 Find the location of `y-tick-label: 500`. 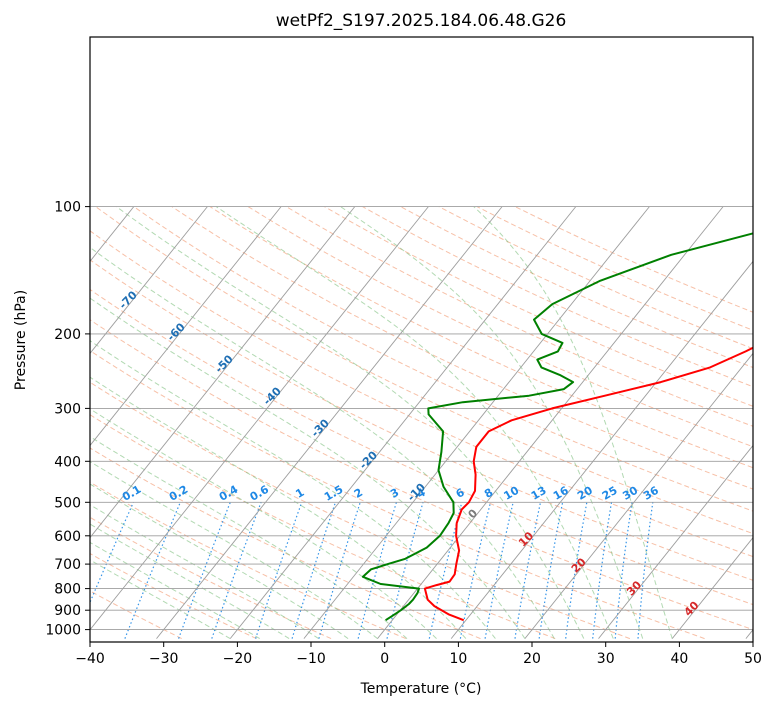

y-tick-label: 500 is located at coordinates (67, 503).